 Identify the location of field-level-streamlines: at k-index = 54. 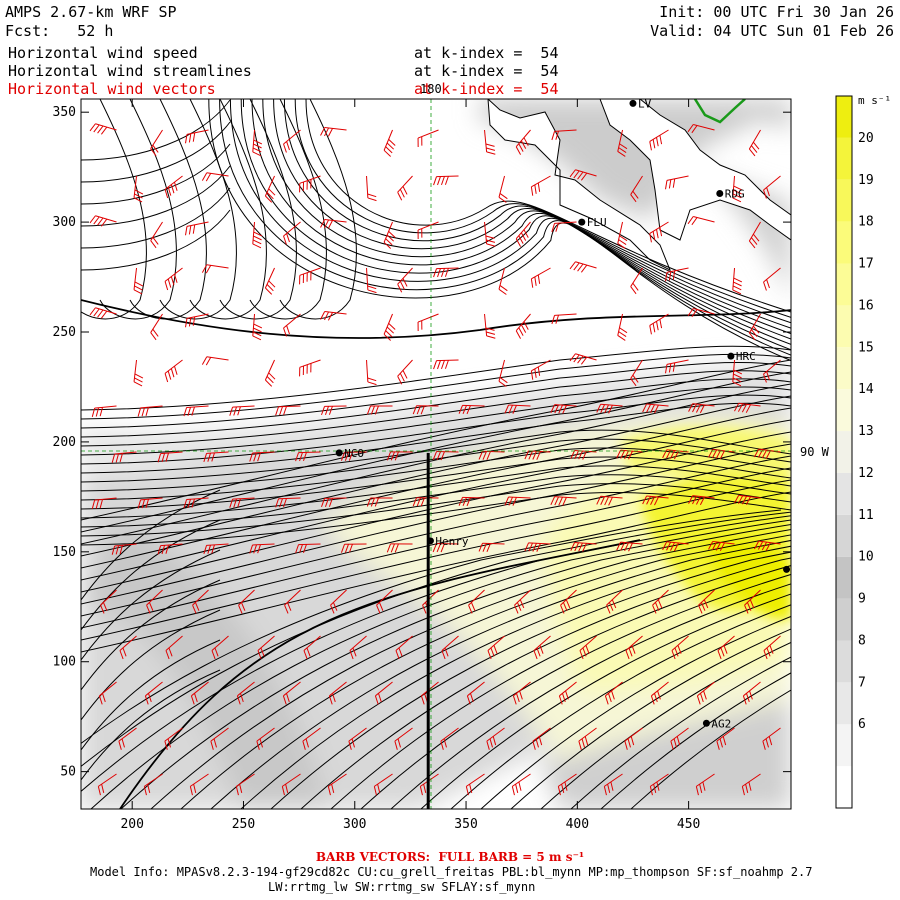
(486, 71).